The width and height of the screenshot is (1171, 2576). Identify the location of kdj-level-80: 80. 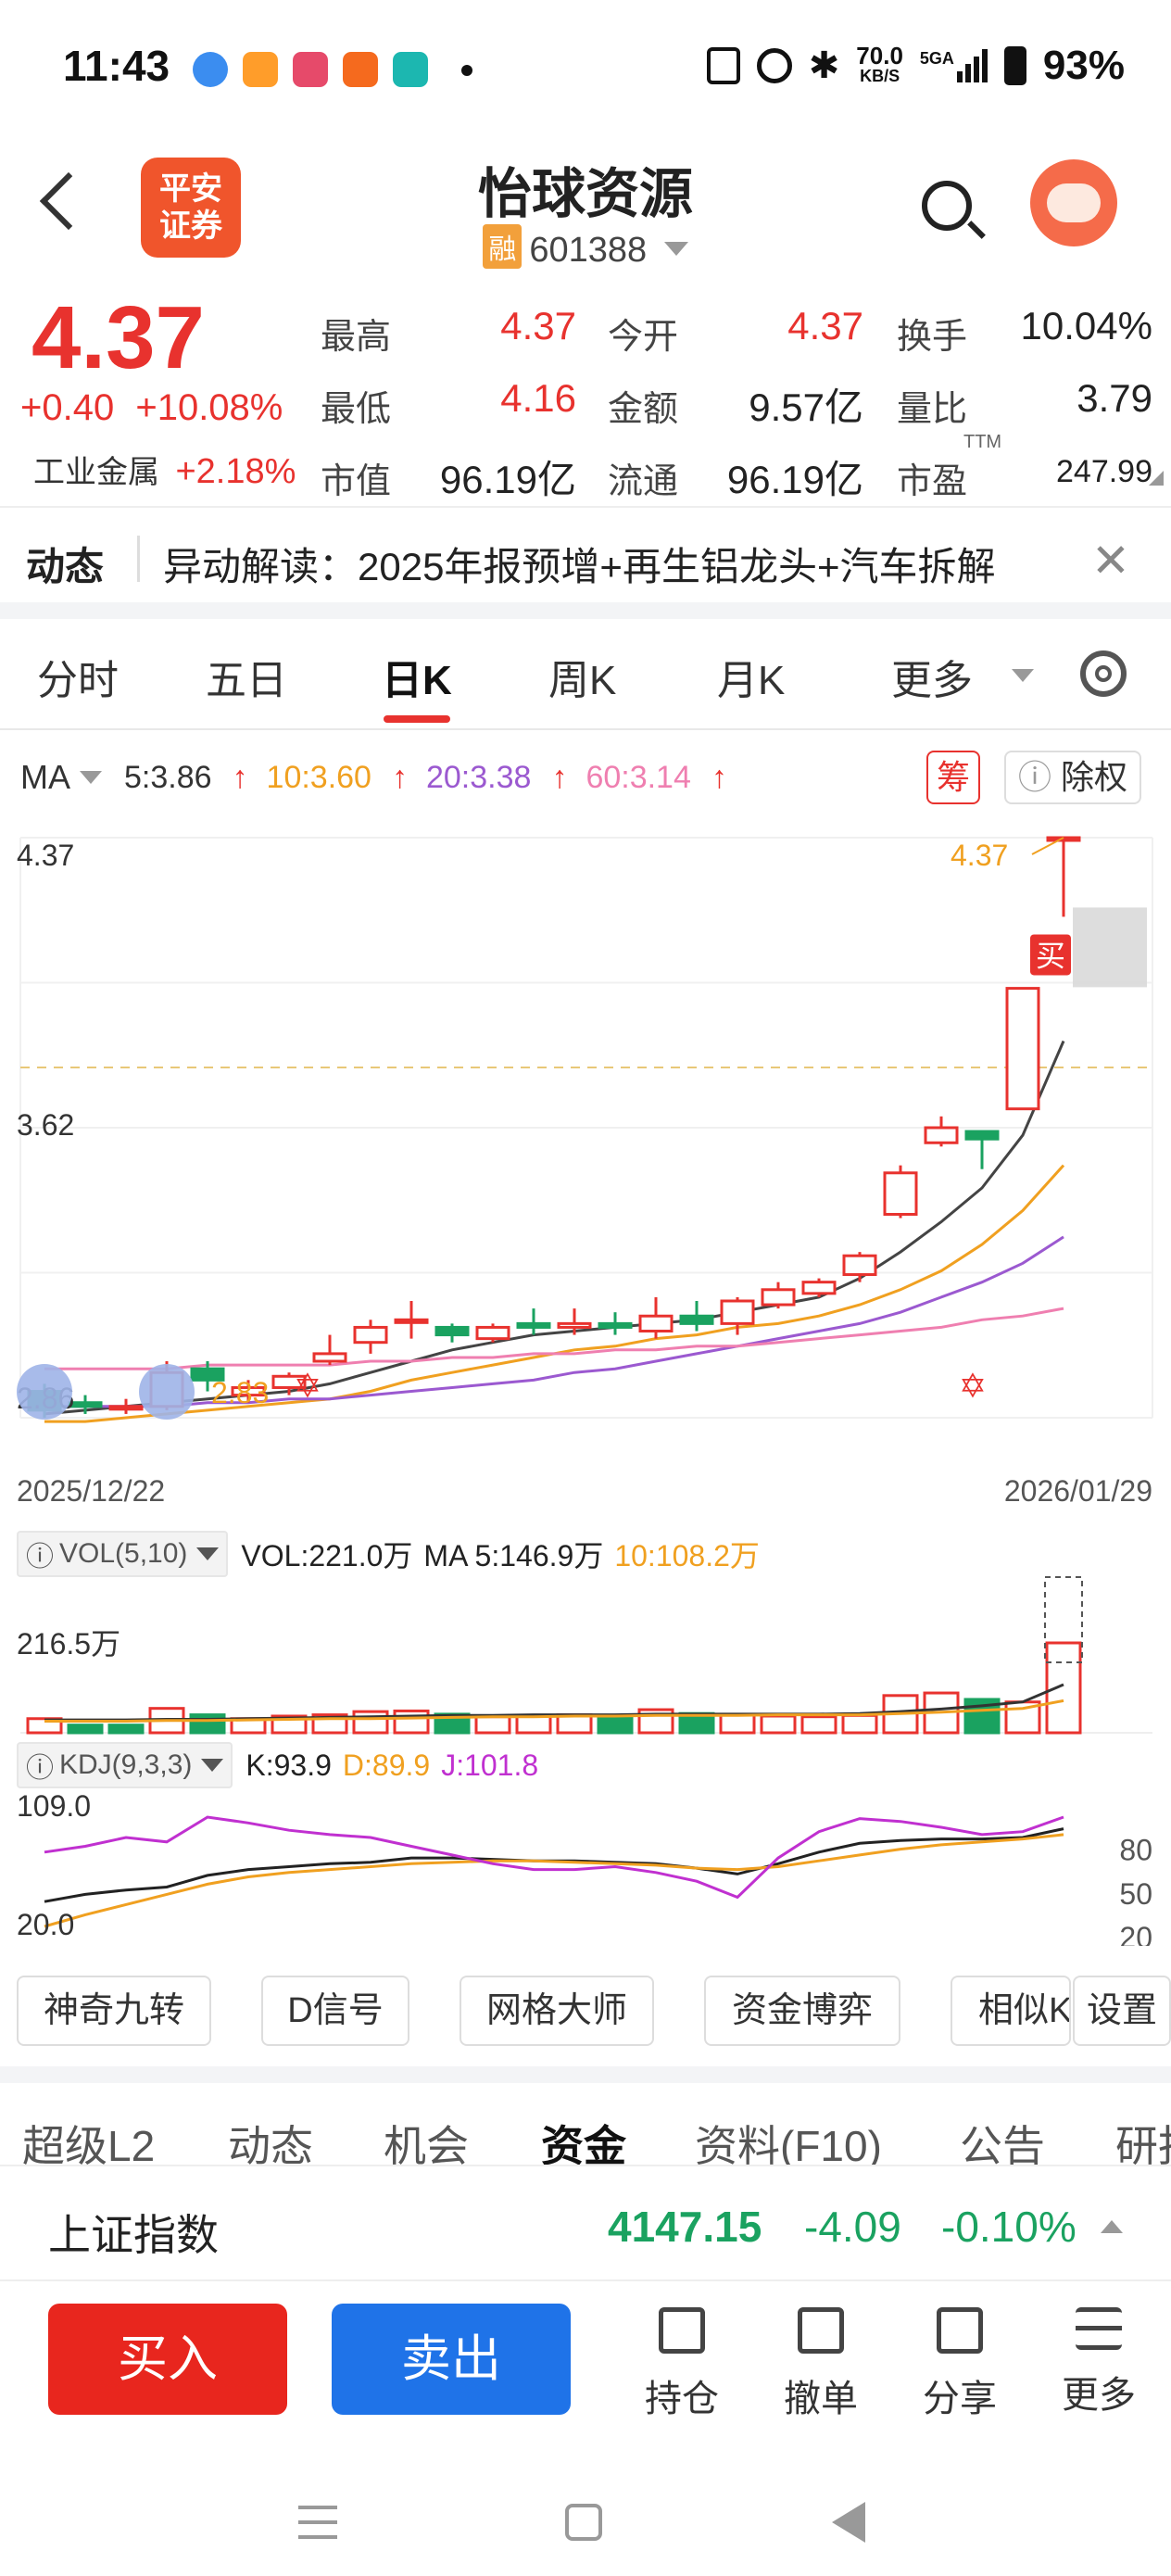
(1136, 1850).